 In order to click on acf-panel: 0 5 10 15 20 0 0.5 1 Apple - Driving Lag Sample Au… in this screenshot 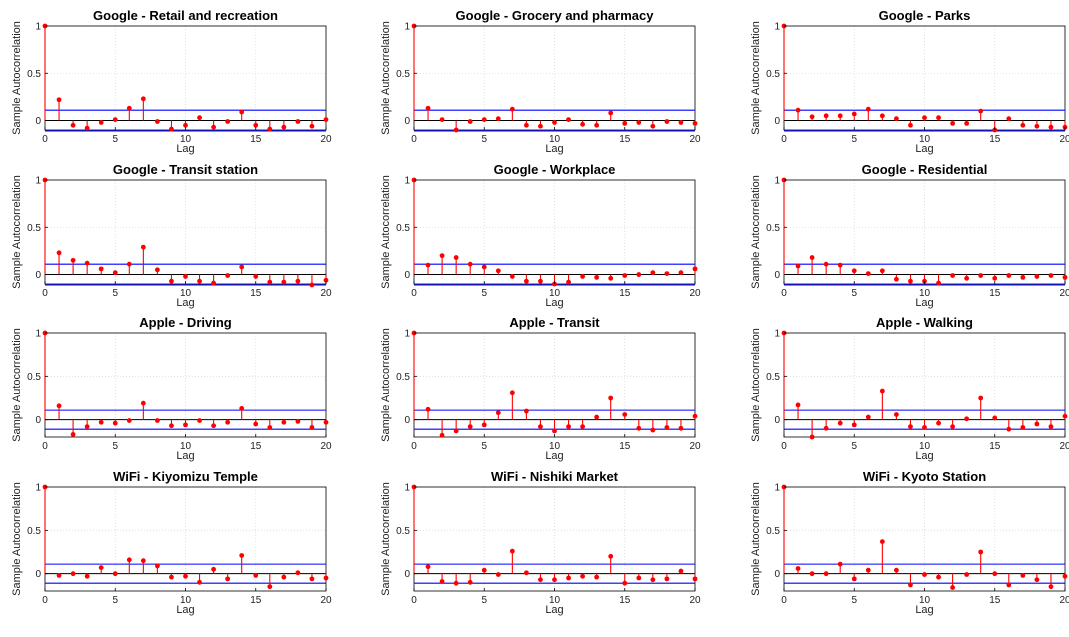, I will do `click(171, 388)`.